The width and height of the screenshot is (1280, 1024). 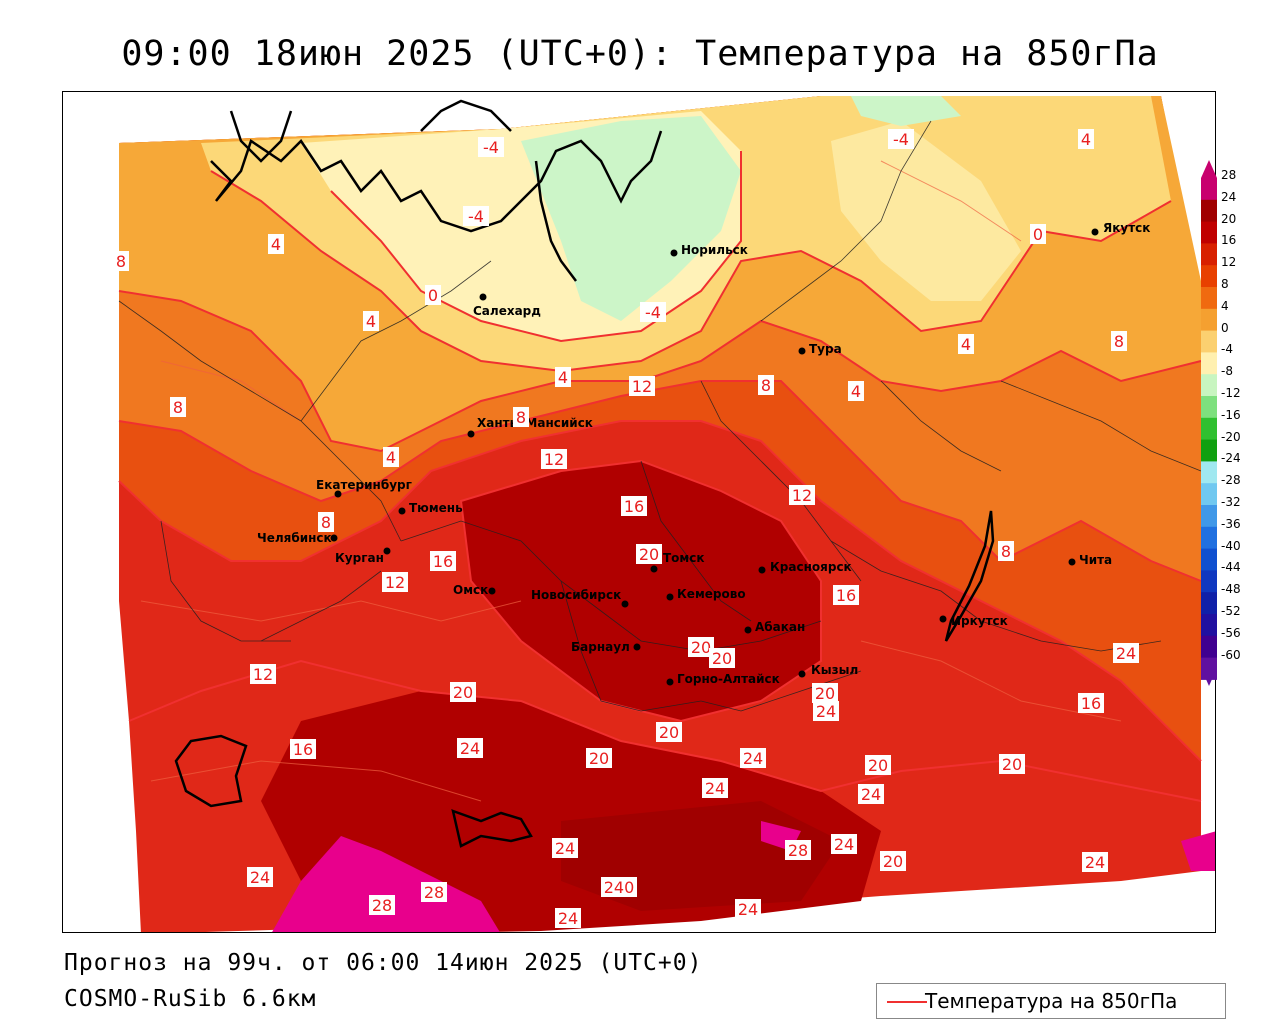 What do you see at coordinates (711, 594) in the screenshot?
I see `city-label-kemerovo: Кемерово` at bounding box center [711, 594].